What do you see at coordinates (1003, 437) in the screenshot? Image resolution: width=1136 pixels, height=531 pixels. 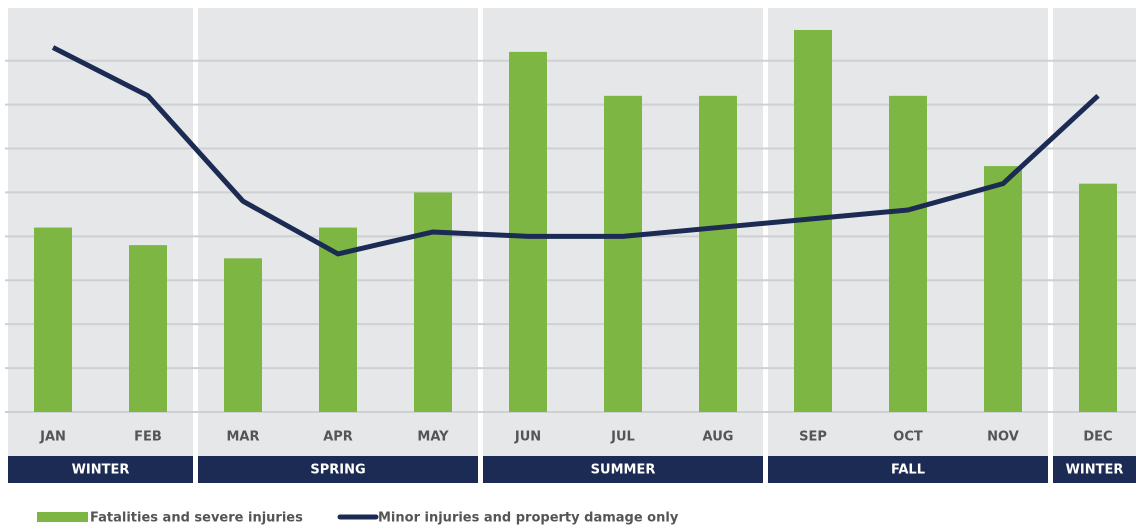 I see `x-tick-label: NOV` at bounding box center [1003, 437].